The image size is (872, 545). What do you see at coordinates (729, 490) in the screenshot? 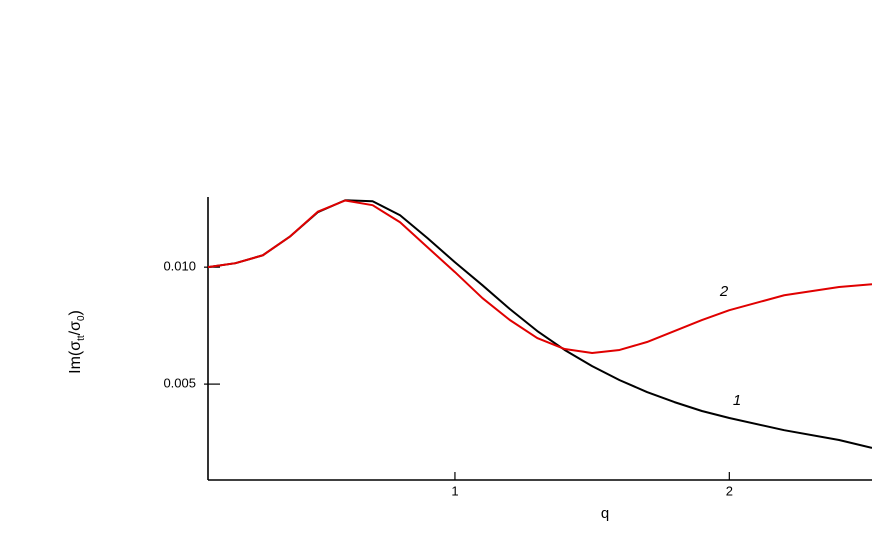
I see `x-tick-label: 2` at bounding box center [729, 490].